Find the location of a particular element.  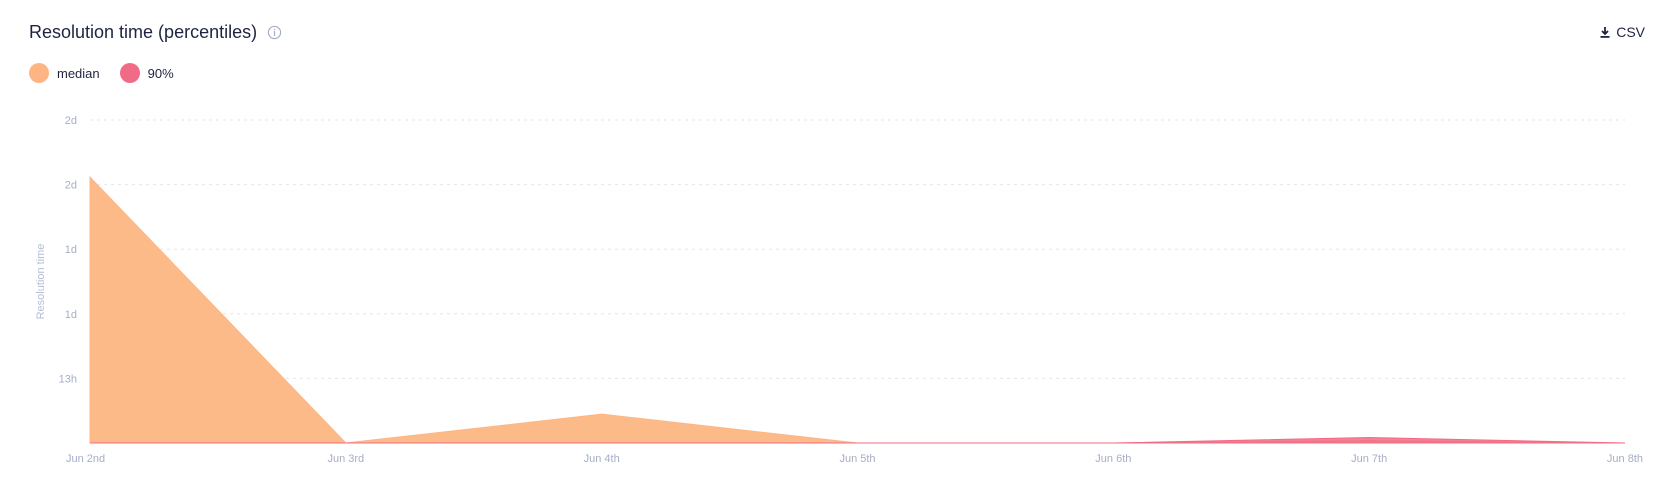

legend-item-median: median is located at coordinates (64, 73).